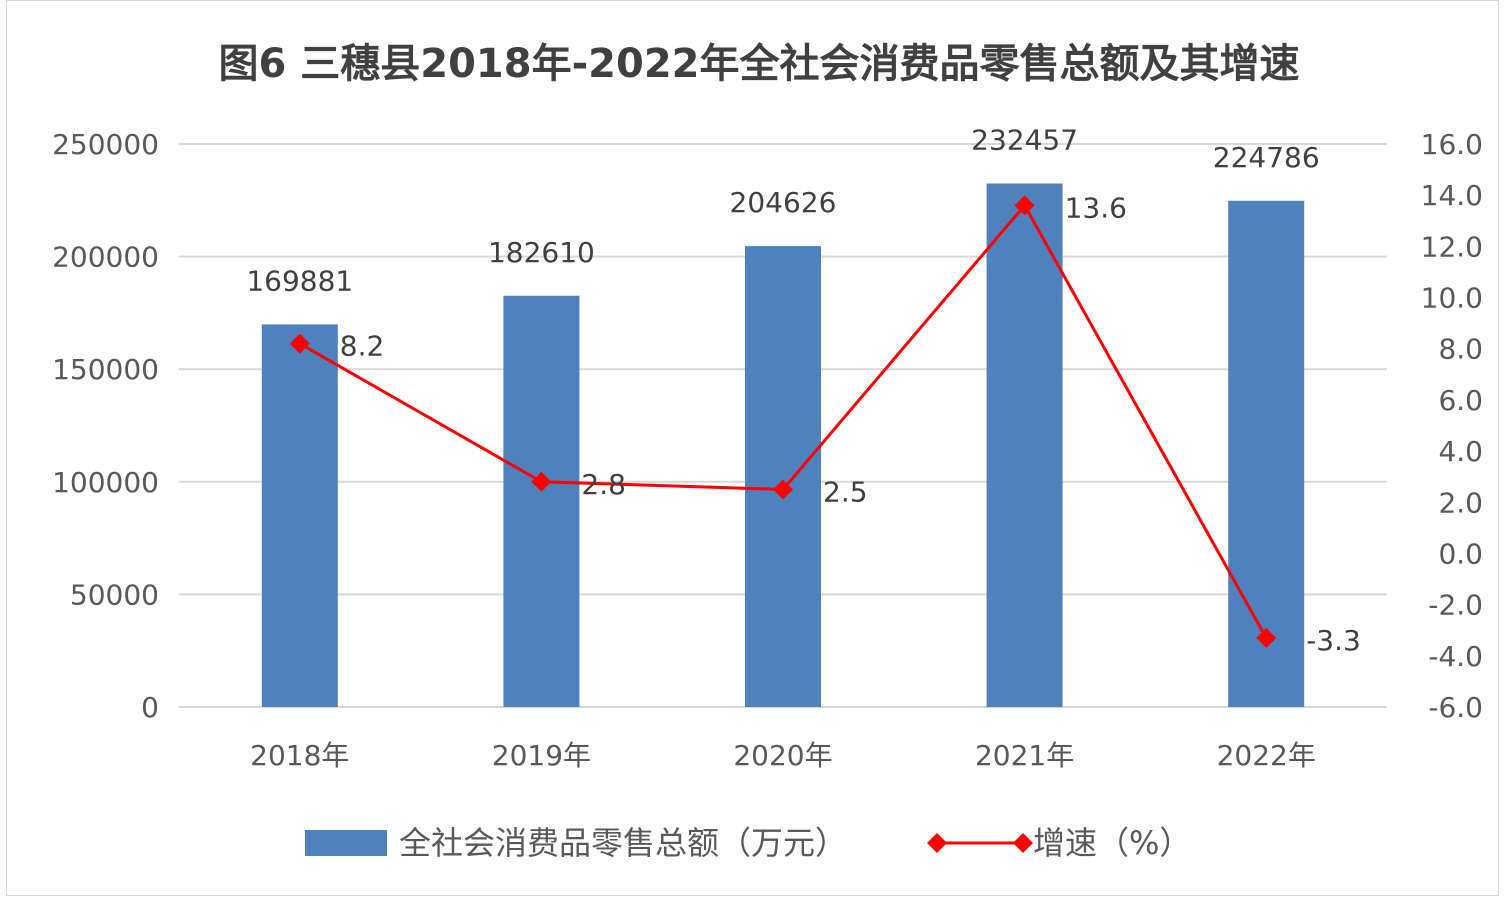 This screenshot has width=1505, height=898. I want to click on category-tick-label: 2019年, so click(541, 755).